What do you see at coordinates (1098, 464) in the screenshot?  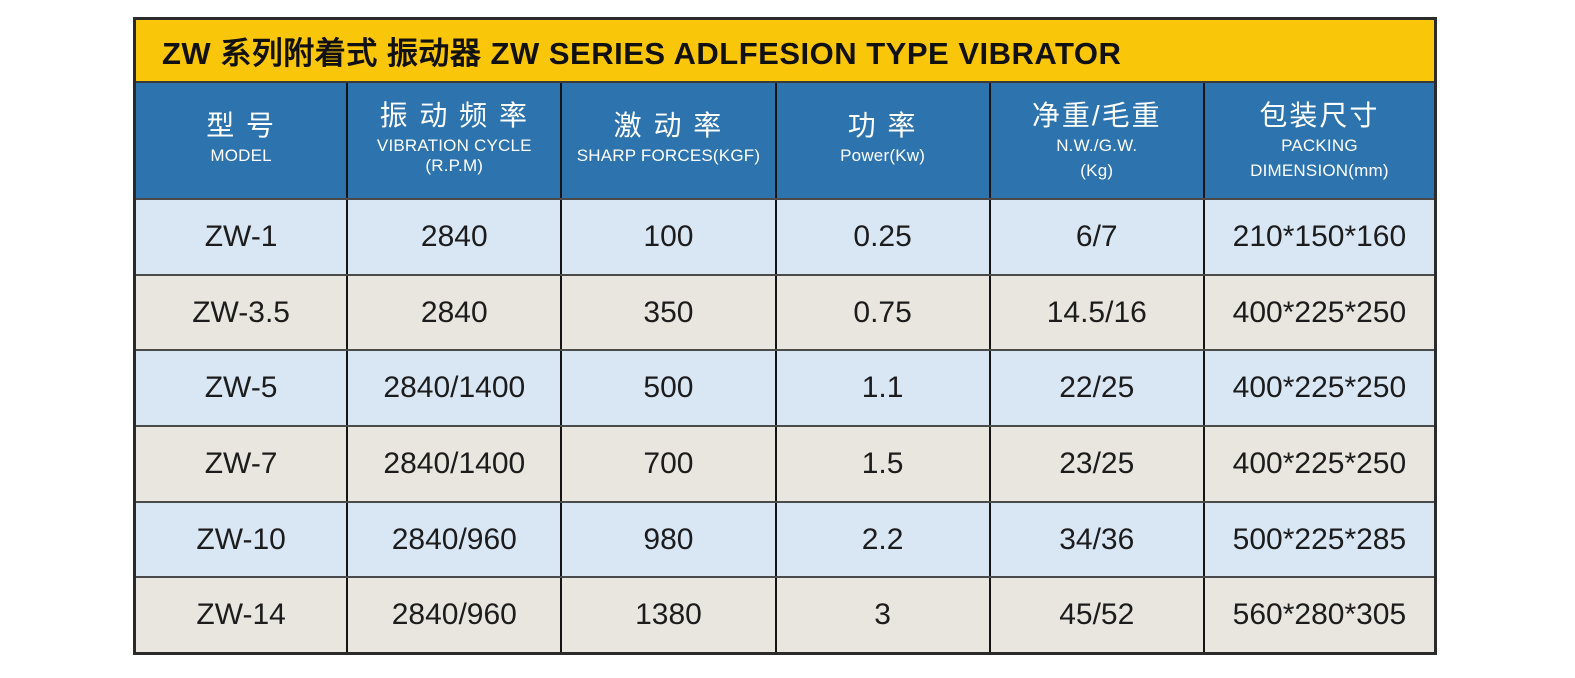 I see `weight-cell: 23/25` at bounding box center [1098, 464].